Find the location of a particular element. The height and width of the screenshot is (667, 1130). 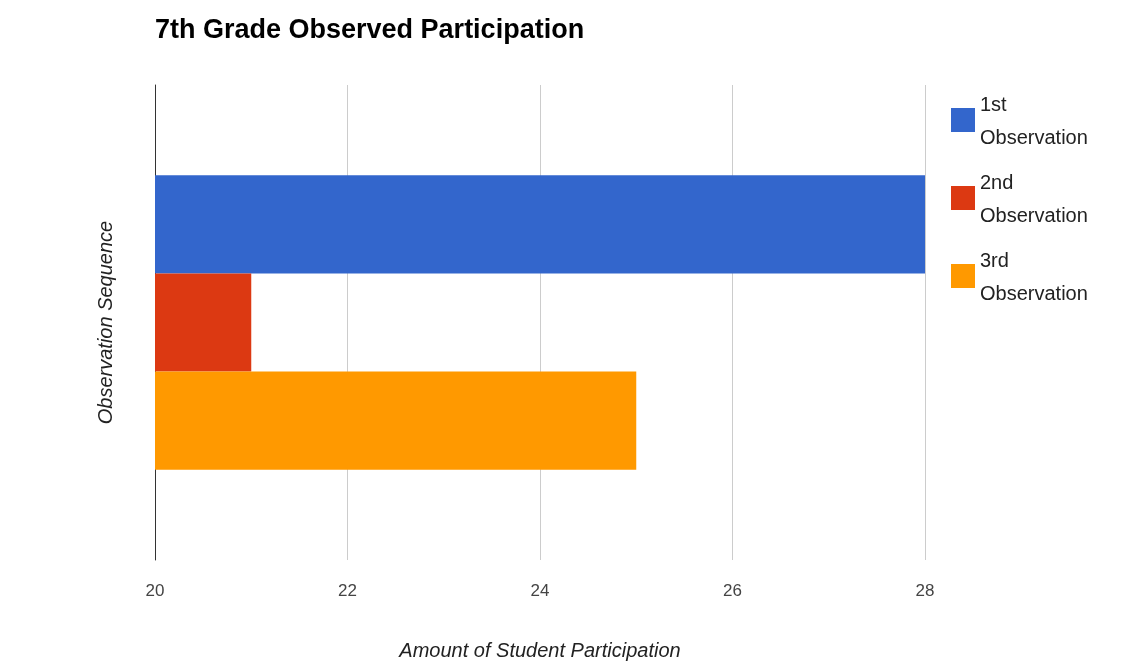

legend-label: 1st Observation is located at coordinates (1034, 120).